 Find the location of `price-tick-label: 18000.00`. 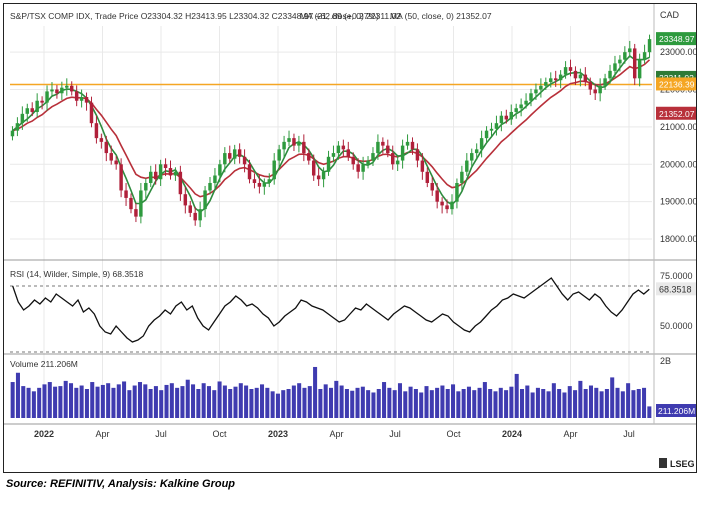

price-tick-label: 18000.00 is located at coordinates (678, 239).